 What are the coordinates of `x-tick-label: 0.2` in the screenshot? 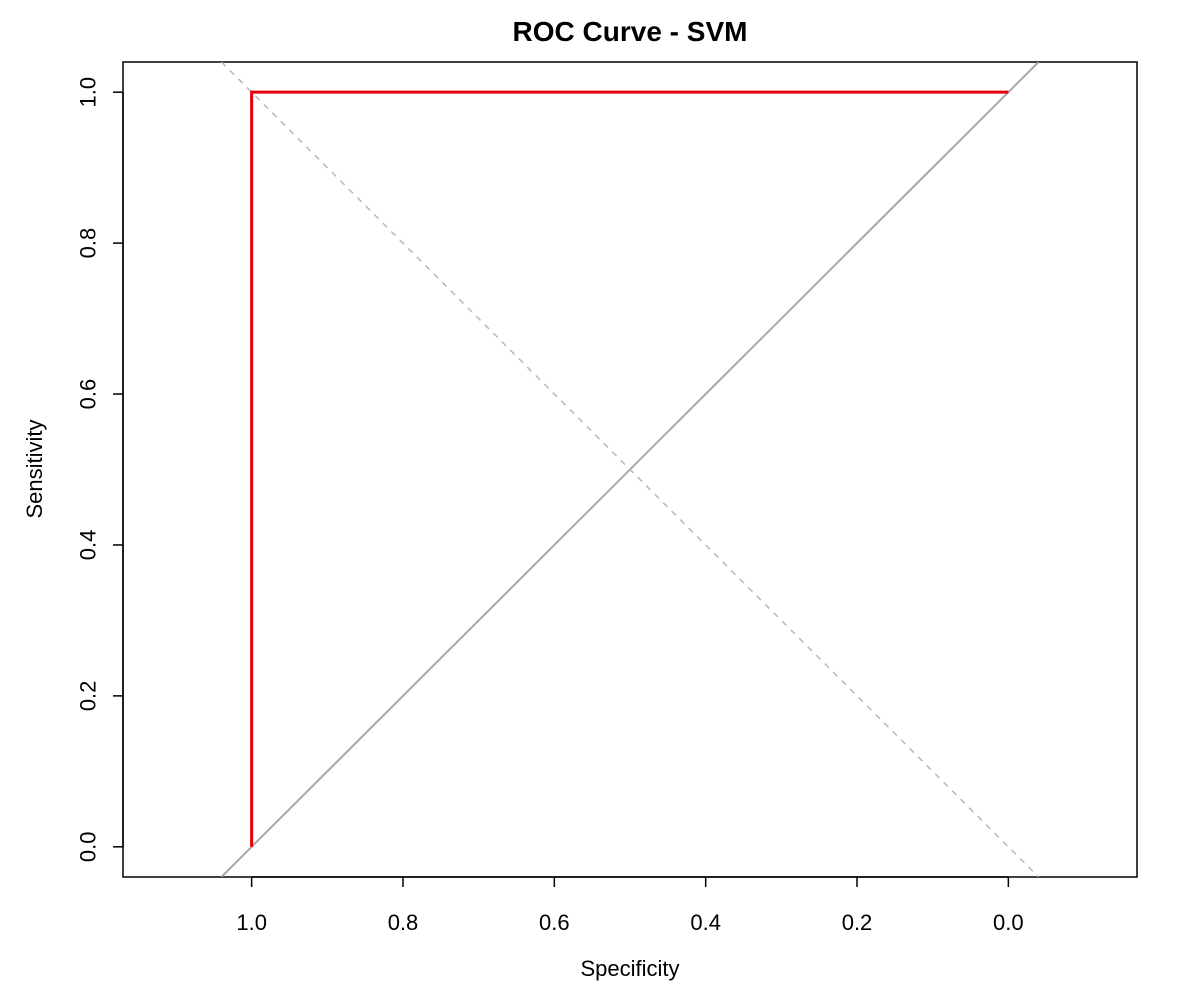 It's located at (857, 922).